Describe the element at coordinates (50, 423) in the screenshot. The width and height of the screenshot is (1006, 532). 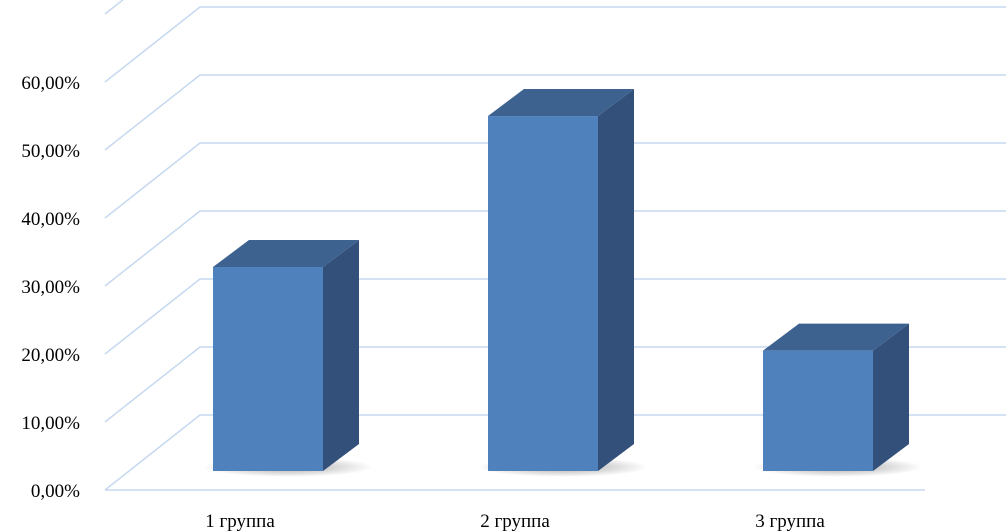
I see `y-tick-label-1: 10,00%` at that location.